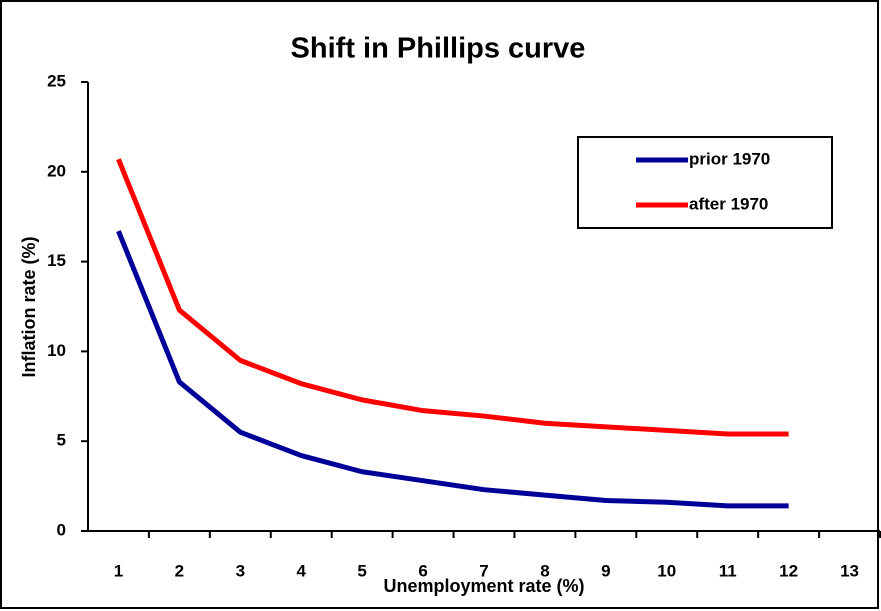 The image size is (881, 611). What do you see at coordinates (438, 49) in the screenshot?
I see `chart-title: Shift in Phillips curve` at bounding box center [438, 49].